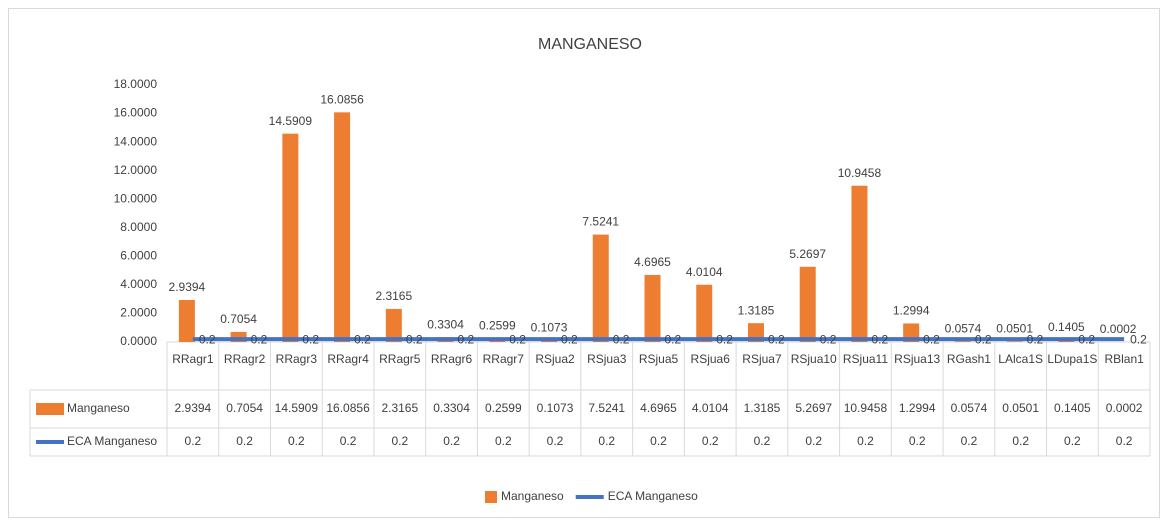 Image resolution: width=1168 pixels, height=531 pixels. Describe the element at coordinates (606, 408) in the screenshot. I see `table-cell: 7.5241` at that location.